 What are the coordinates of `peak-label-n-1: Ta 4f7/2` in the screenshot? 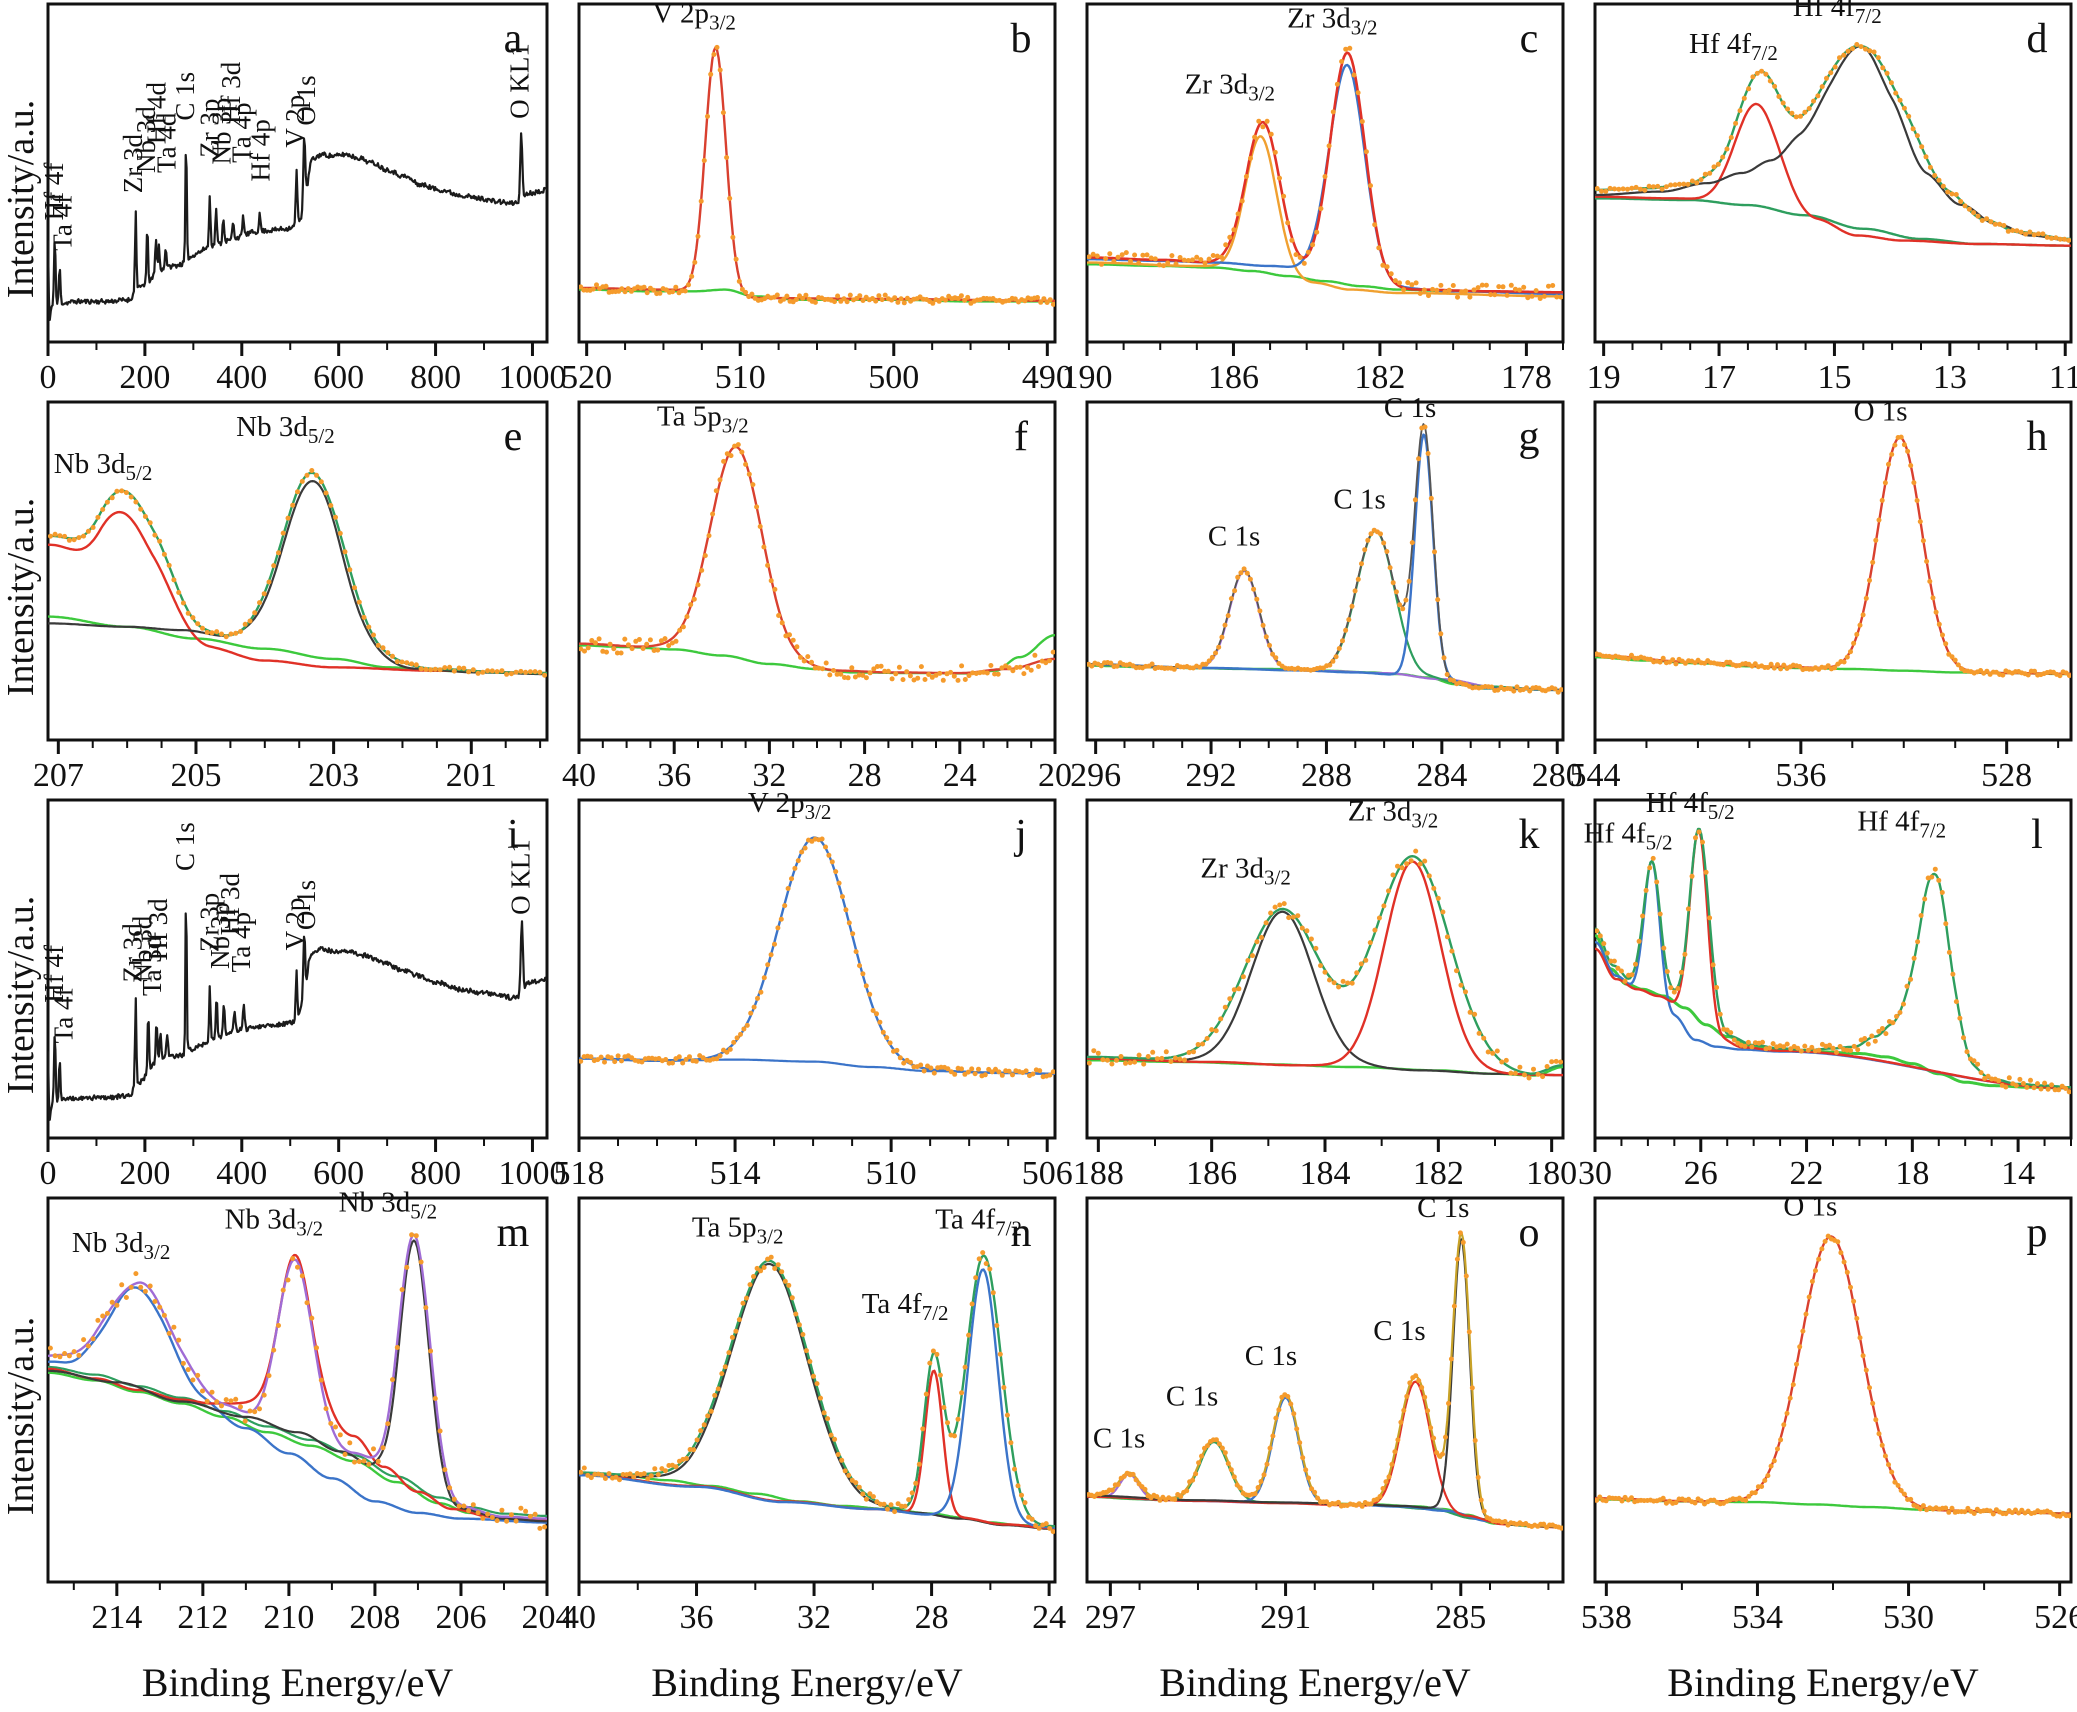 It's located at (905, 1306).